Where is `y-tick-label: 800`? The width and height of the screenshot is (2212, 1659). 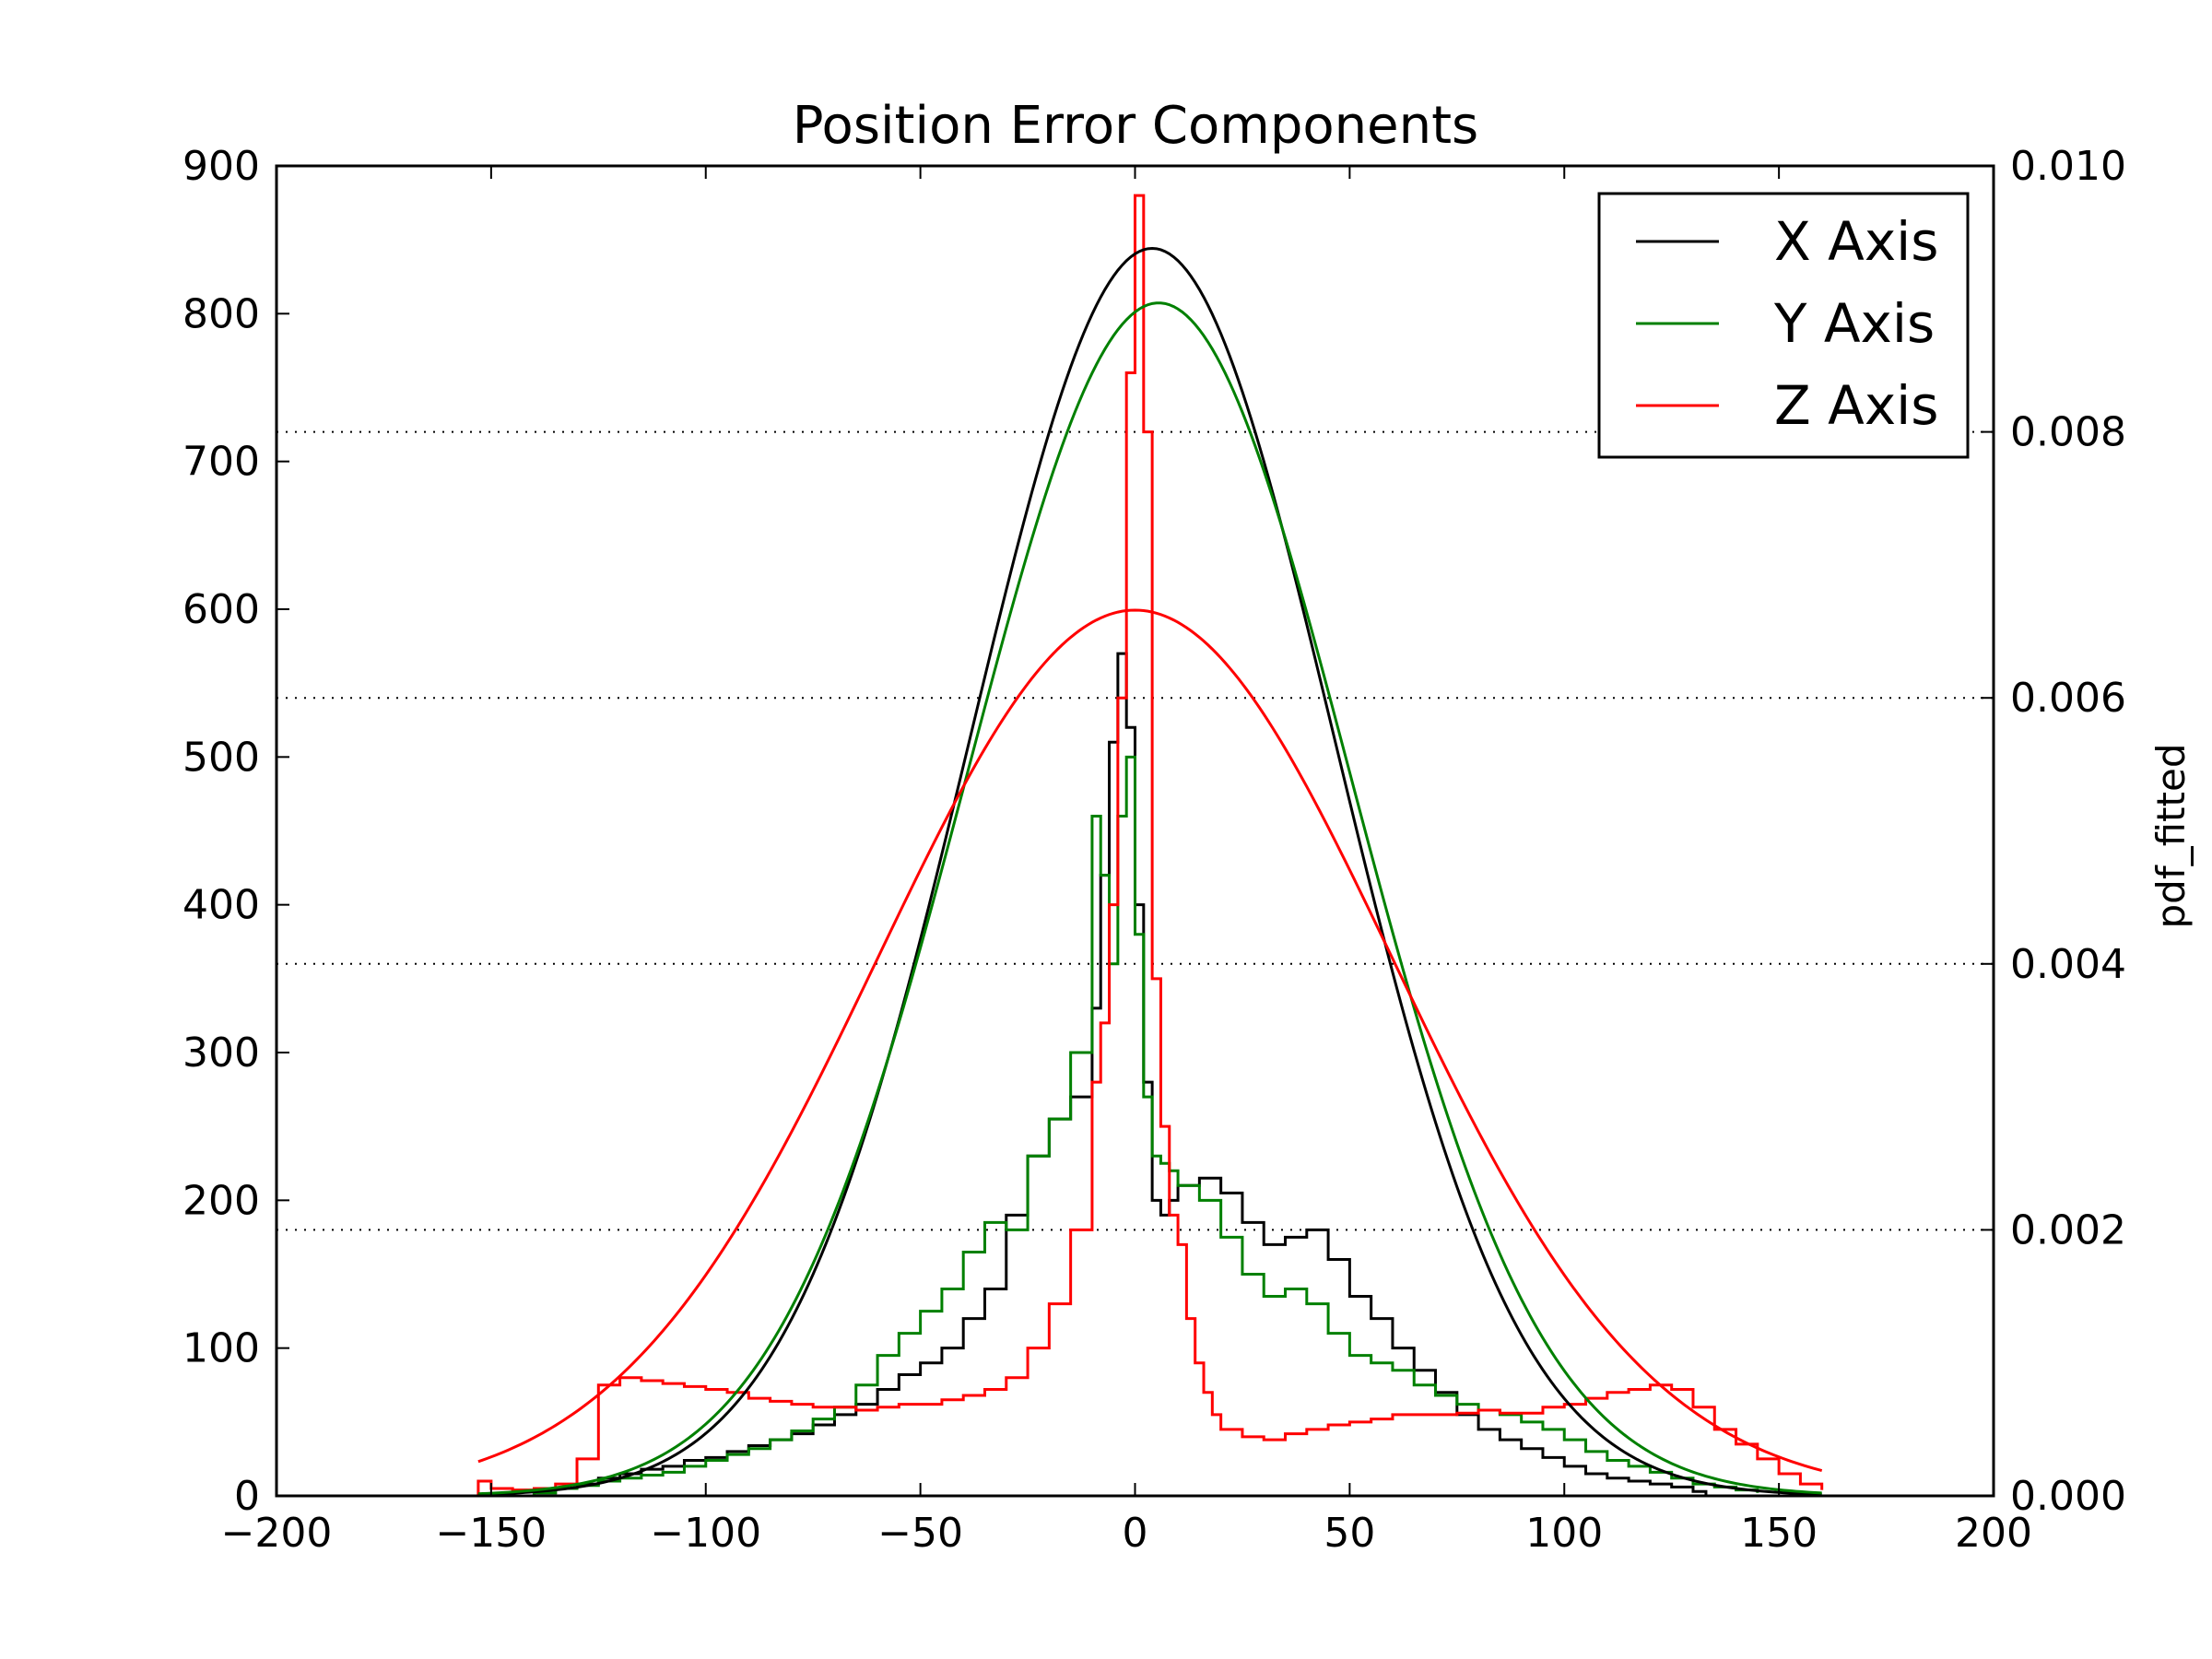
y-tick-label: 800 is located at coordinates (221, 313).